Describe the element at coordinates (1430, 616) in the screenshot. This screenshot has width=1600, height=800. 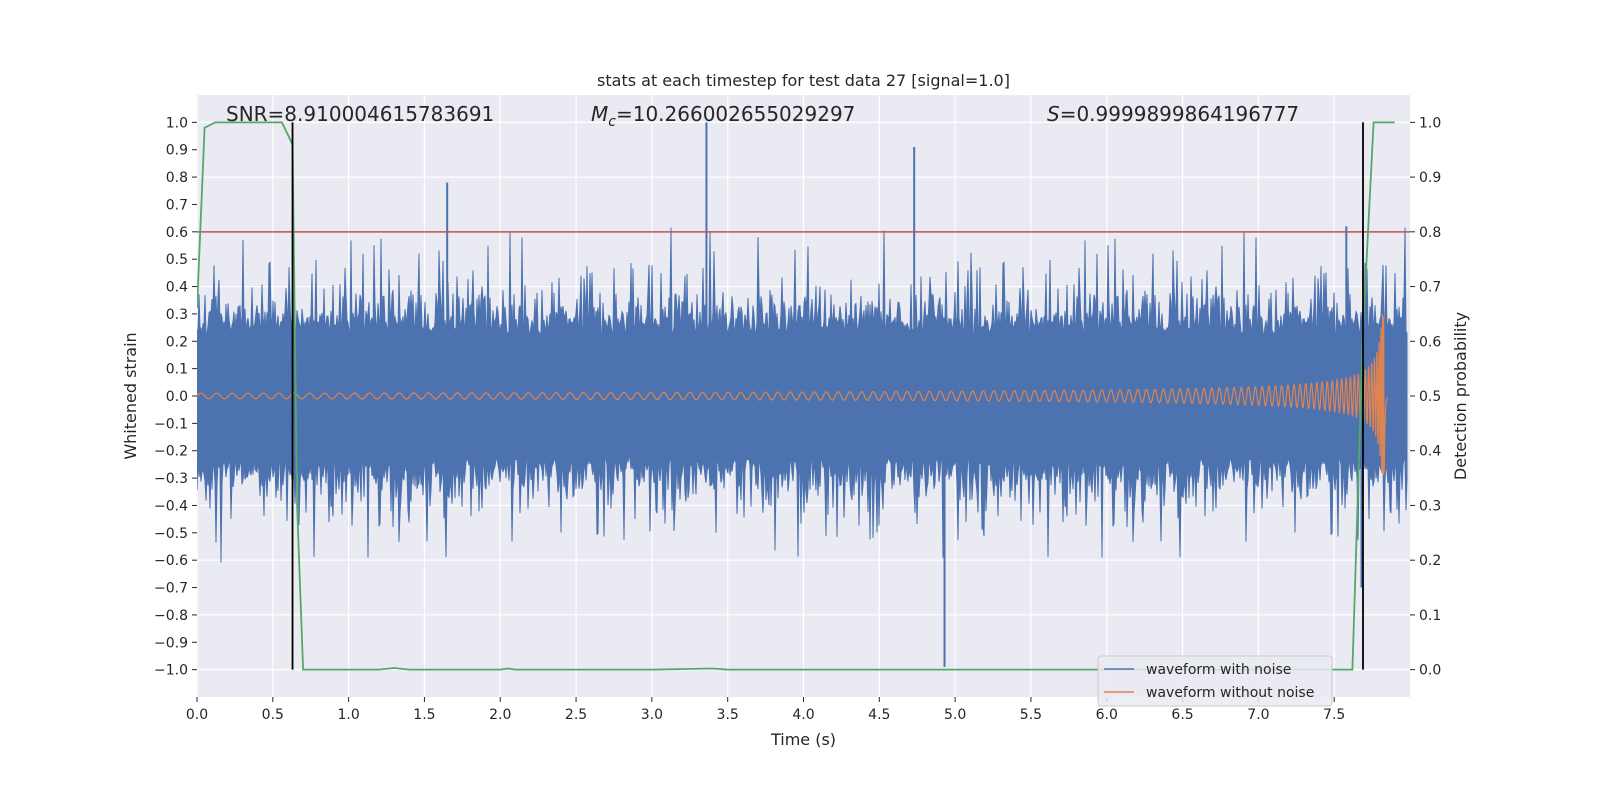
I see `y2-tick-label: 0.1` at that location.